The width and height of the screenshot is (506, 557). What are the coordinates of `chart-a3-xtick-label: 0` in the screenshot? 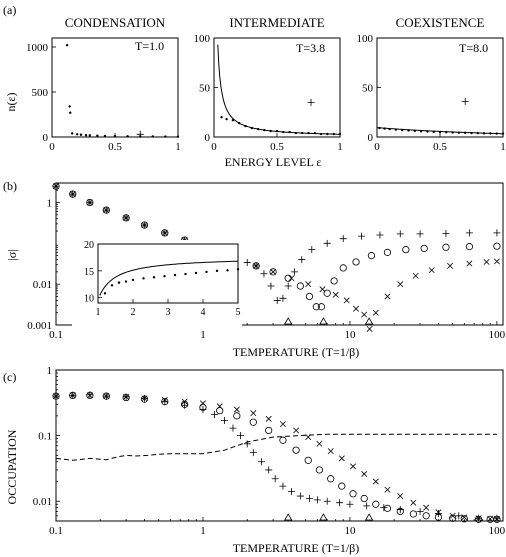 It's located at (377, 147).